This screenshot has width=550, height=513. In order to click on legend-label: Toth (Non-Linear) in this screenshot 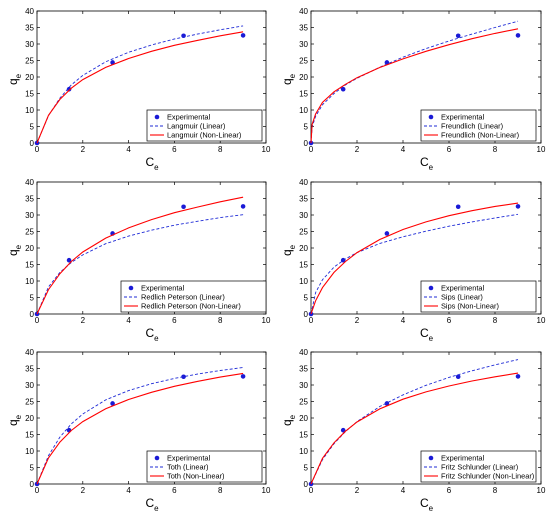, I will do `click(196, 476)`.